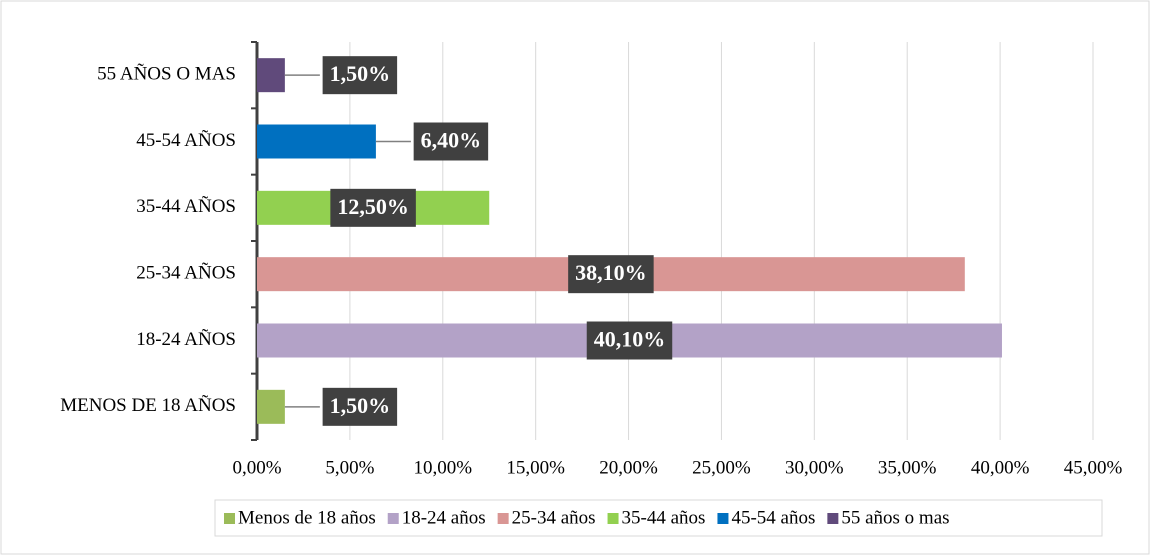 This screenshot has height=555, width=1150. I want to click on legend-label: Menos de 18 años, so click(307, 517).